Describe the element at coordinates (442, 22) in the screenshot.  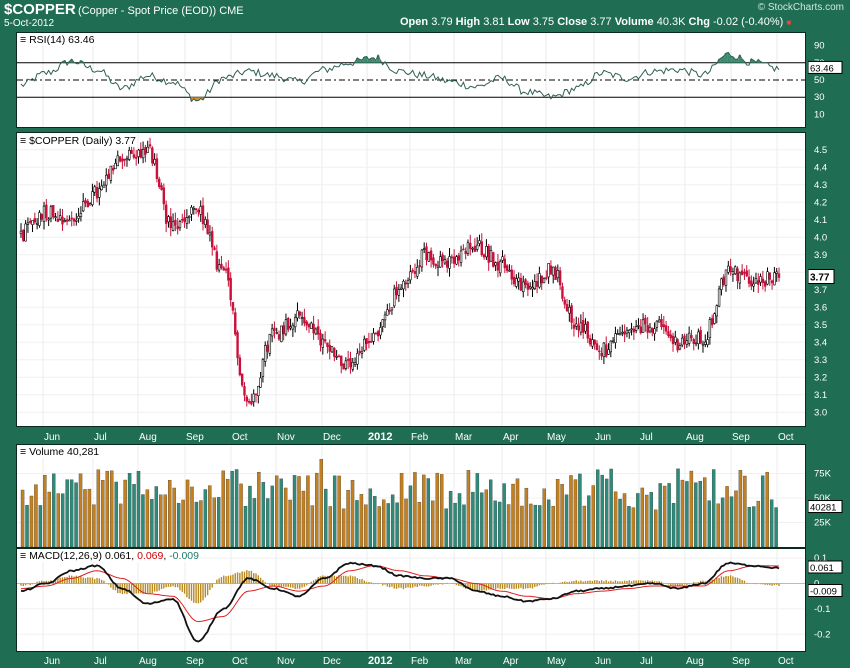
I see `open-value: 3.79` at that location.